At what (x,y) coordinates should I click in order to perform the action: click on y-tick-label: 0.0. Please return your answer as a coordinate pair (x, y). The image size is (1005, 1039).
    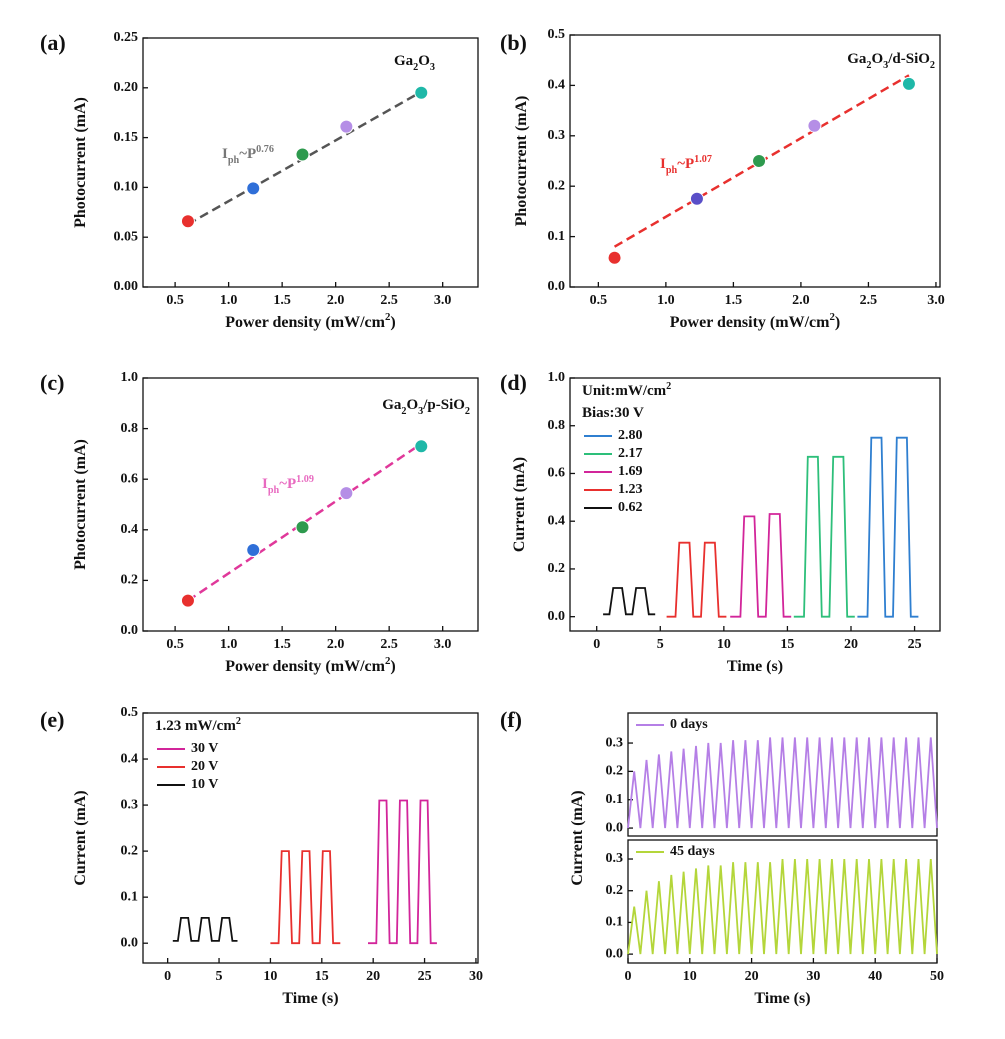
    Looking at the image, I should click on (615, 827).